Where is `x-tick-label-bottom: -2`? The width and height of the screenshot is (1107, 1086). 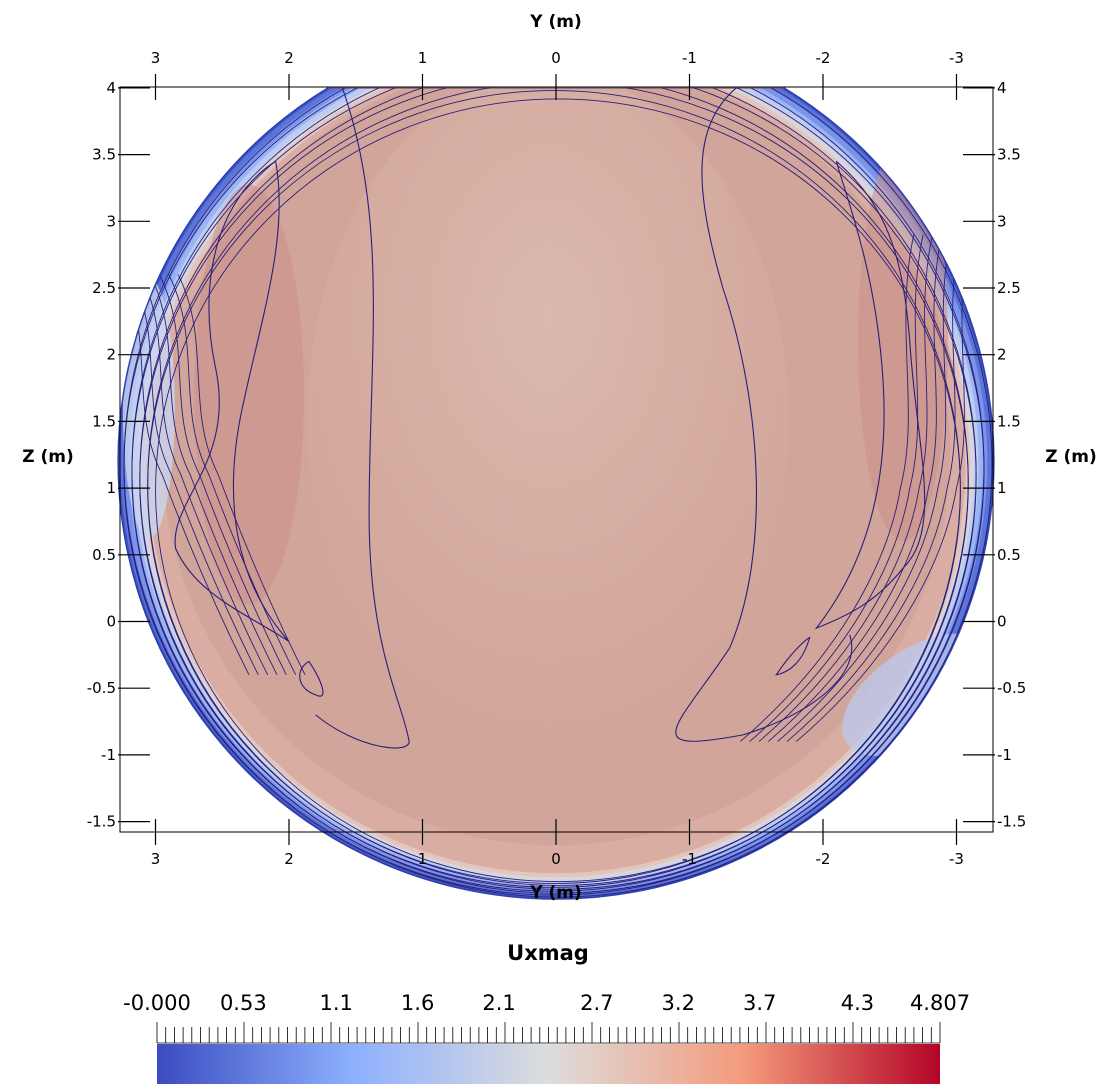
x-tick-label-bottom: -2 is located at coordinates (823, 859).